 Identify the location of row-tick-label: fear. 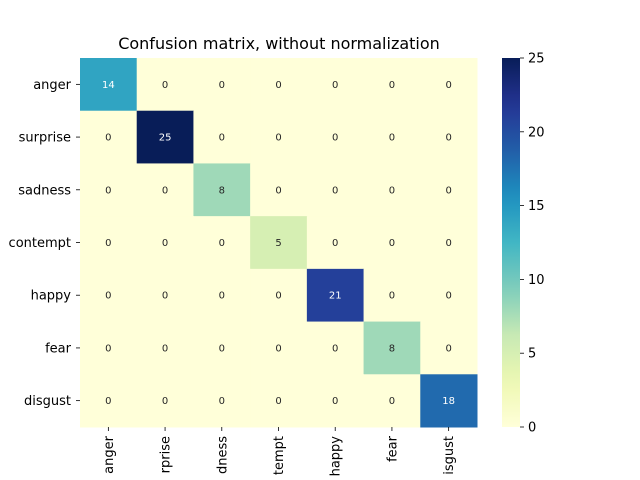
(58, 348).